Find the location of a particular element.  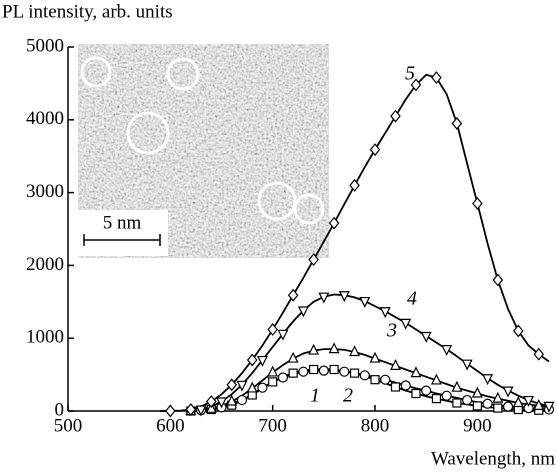

x-tick-label: 700 is located at coordinates (272, 425).